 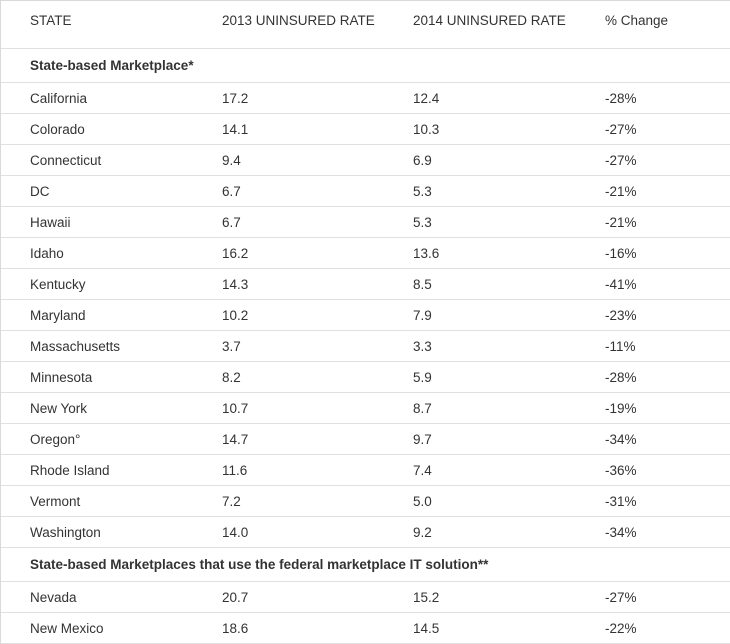 What do you see at coordinates (621, 253) in the screenshot?
I see `pct-change-cell: -16%` at bounding box center [621, 253].